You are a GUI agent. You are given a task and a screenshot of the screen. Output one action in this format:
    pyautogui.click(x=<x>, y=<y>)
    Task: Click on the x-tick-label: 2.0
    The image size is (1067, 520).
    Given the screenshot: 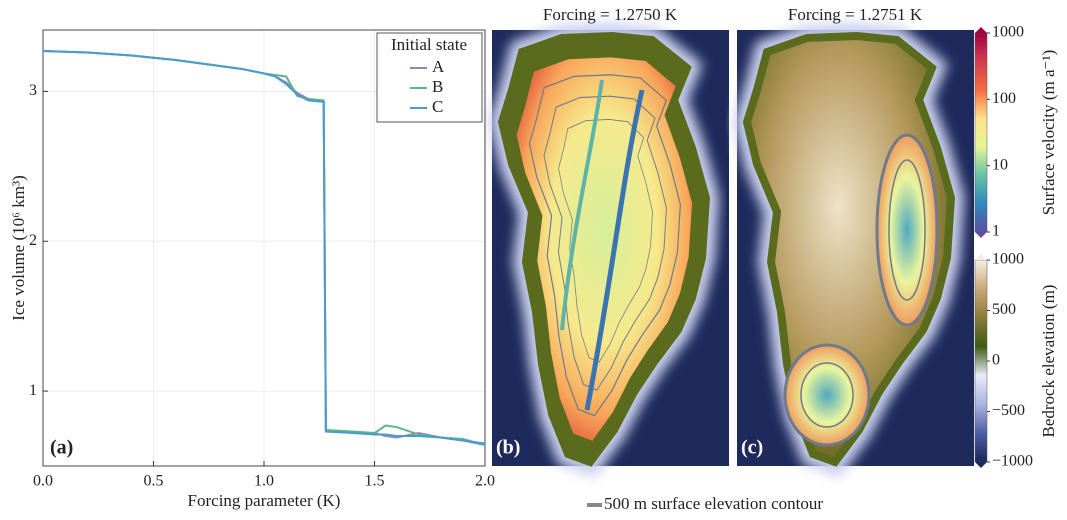 What is the action you would take?
    pyautogui.click(x=485, y=481)
    